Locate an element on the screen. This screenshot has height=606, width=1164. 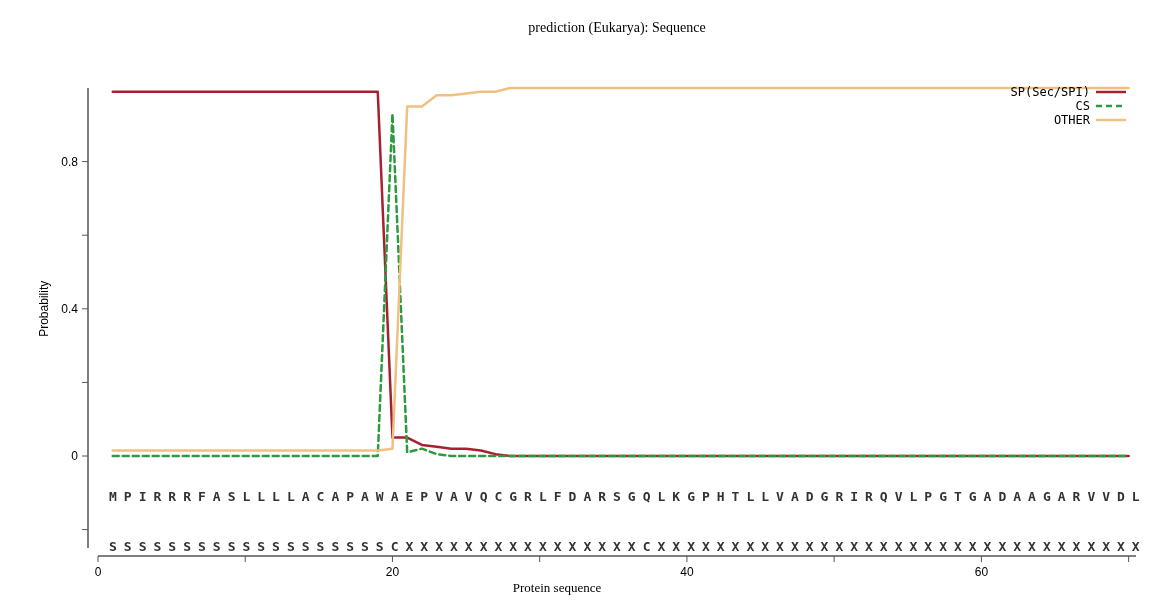
x-tick-label: 40 is located at coordinates (687, 572).